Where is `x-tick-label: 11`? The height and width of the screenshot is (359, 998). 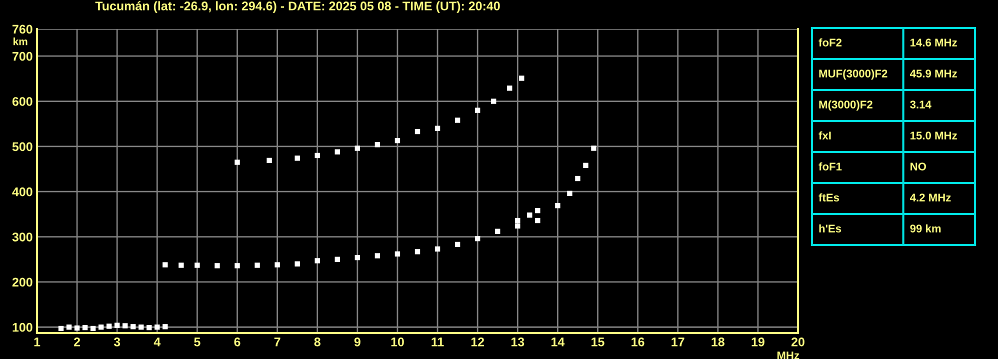
x-tick-label: 11 is located at coordinates (438, 342).